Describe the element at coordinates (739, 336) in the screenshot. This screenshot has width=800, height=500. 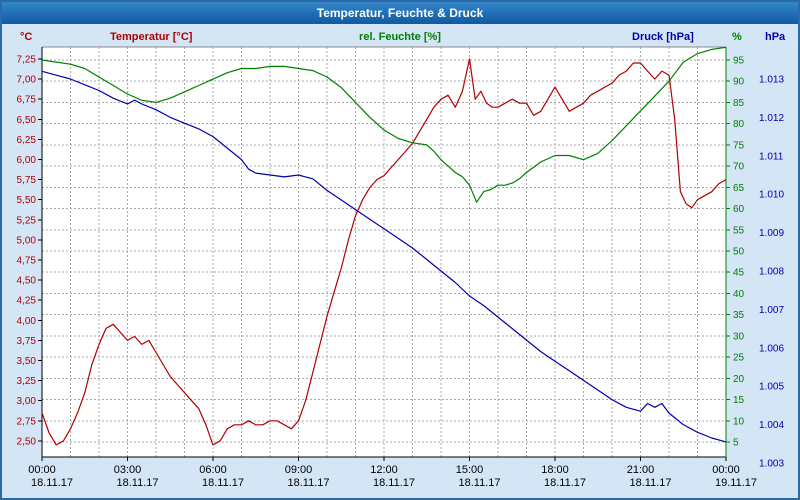
I see `svg-text: 30` at that location.